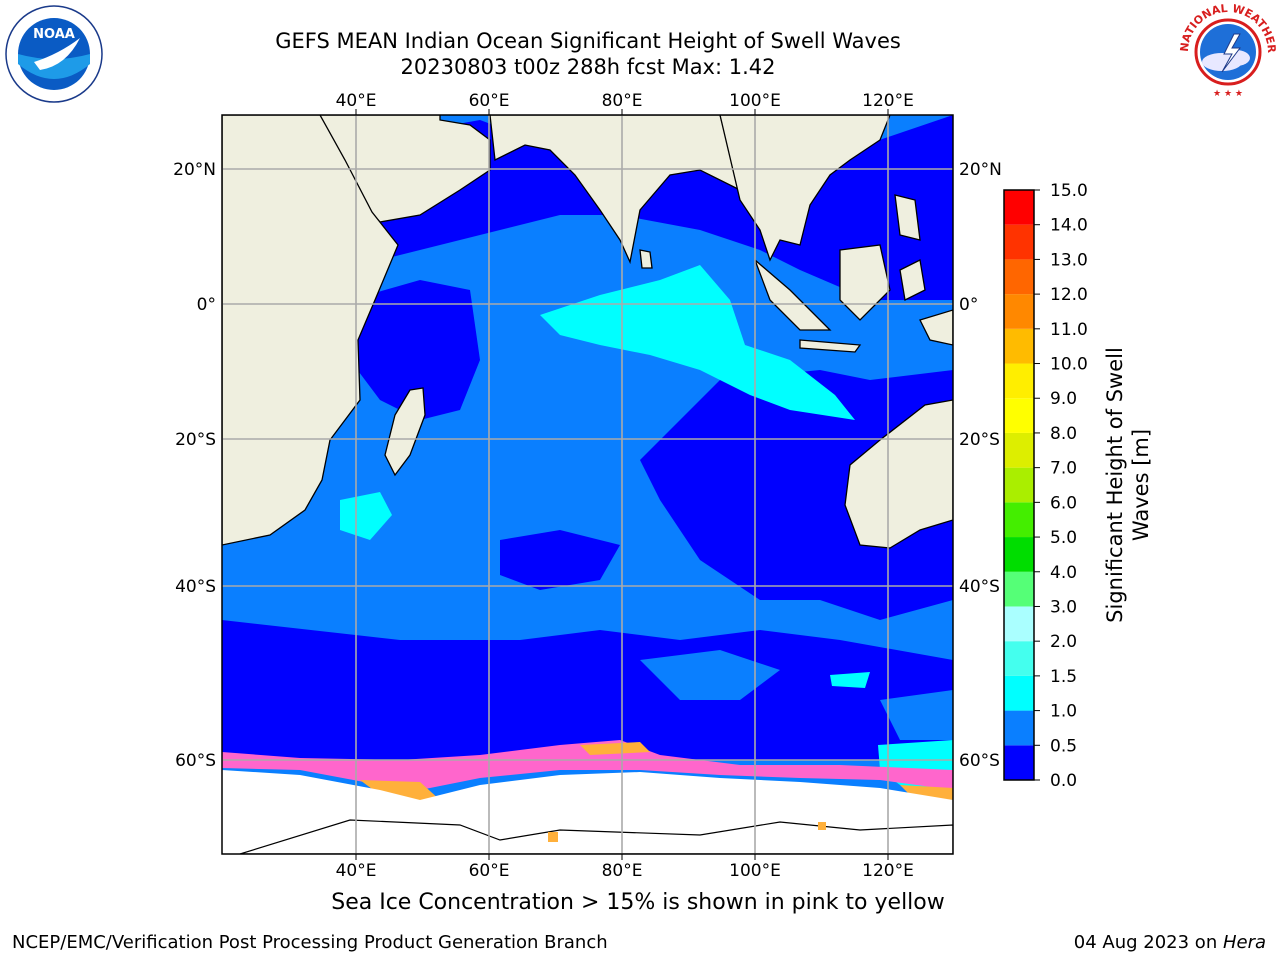 This screenshot has height=960, width=1280. Describe the element at coordinates (622, 101) in the screenshot. I see `lon-label-top: 80°E` at that location.